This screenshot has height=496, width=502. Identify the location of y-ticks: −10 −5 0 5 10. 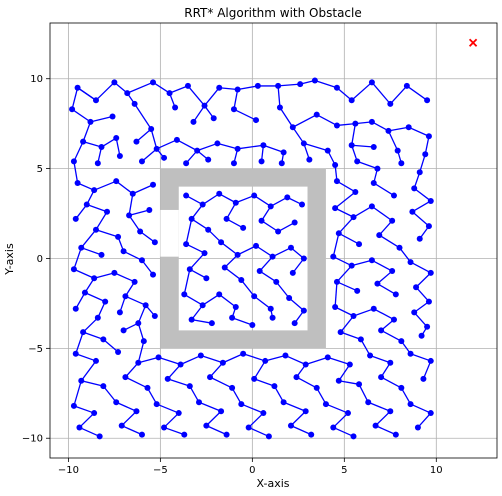
(36, 259).